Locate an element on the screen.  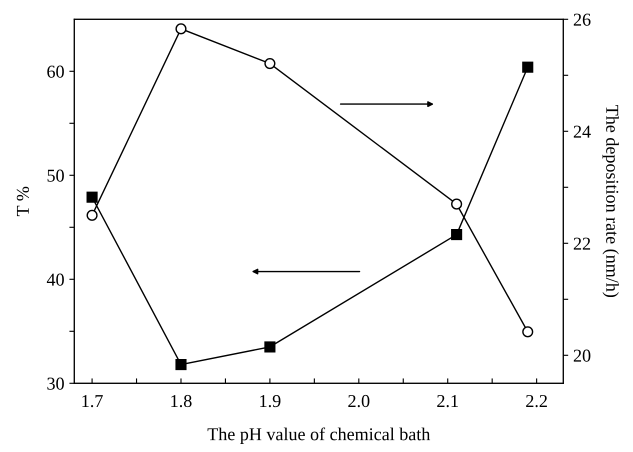
x-tick-label: 2.1 is located at coordinates (447, 401).